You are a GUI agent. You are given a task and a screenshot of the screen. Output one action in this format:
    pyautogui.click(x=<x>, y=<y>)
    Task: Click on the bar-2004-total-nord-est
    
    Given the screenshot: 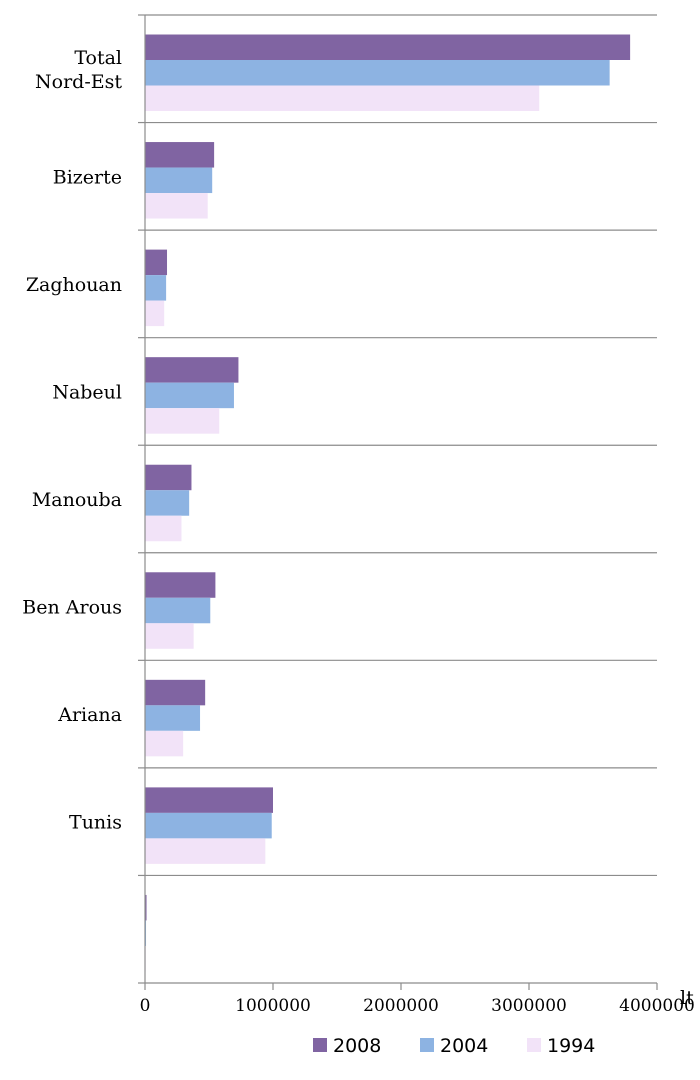 What is the action you would take?
    pyautogui.click(x=377, y=73)
    